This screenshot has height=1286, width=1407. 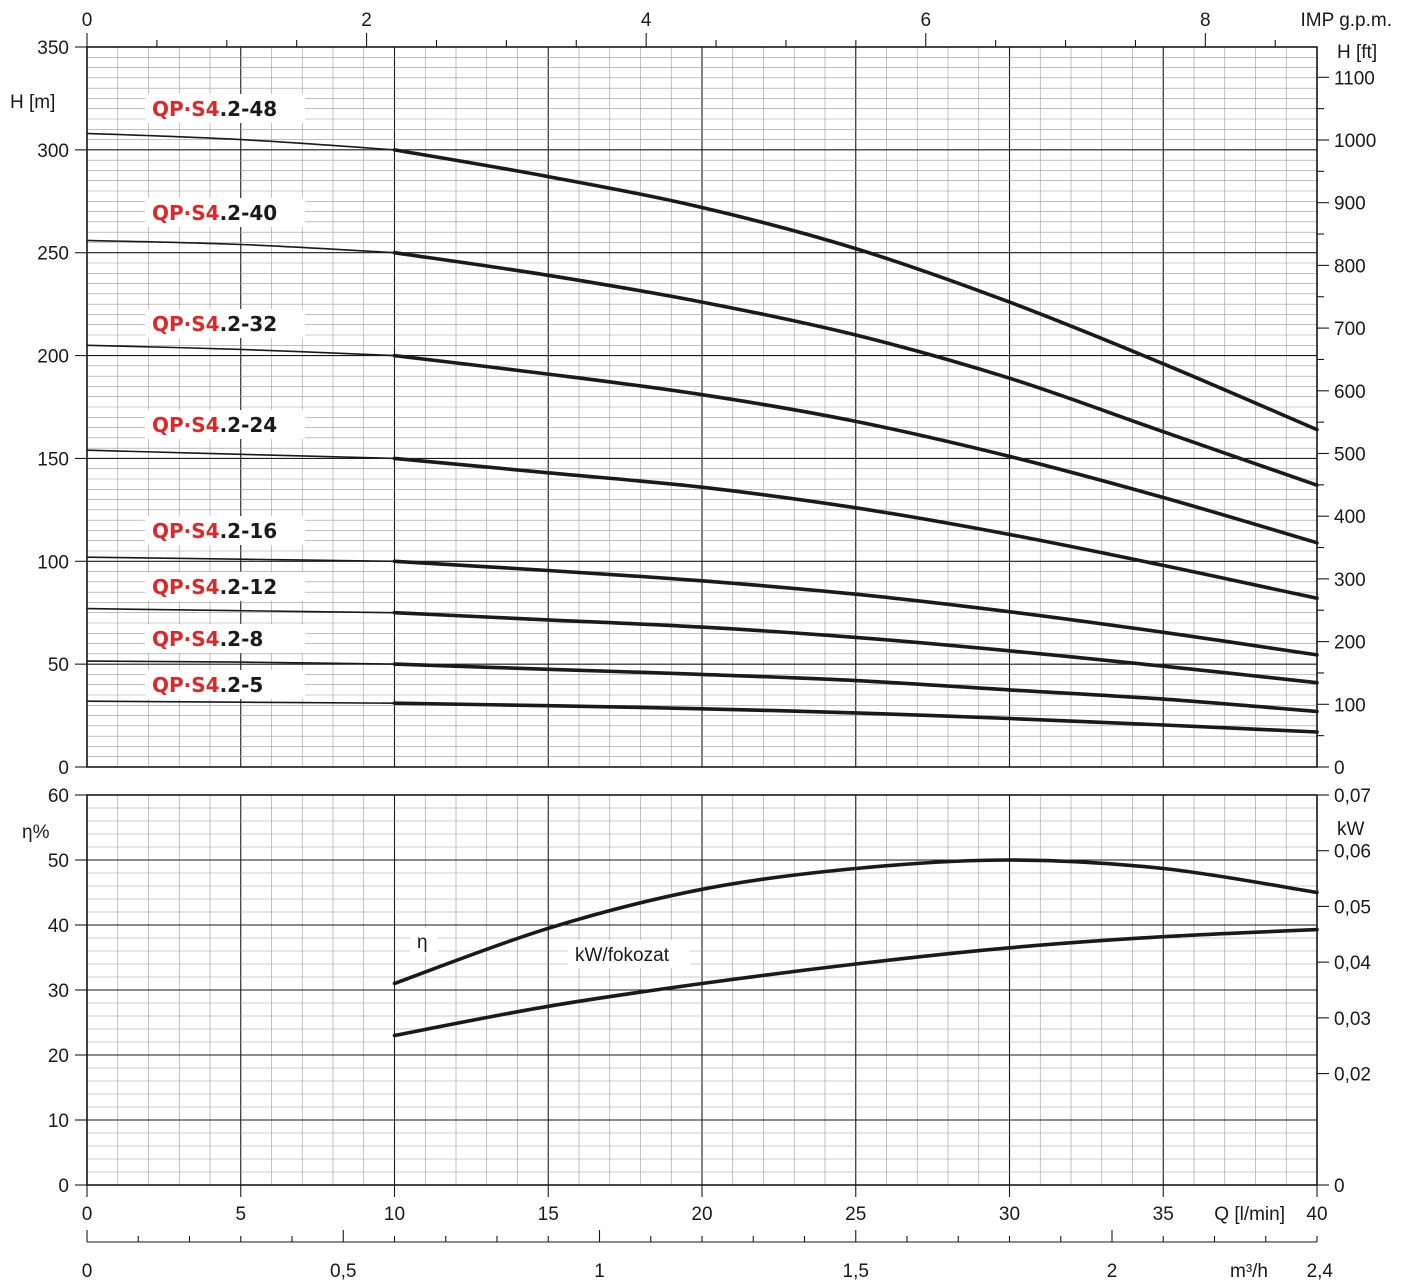 What do you see at coordinates (241, 702) in the screenshot?
I see `head-curve-2-5-thin` at bounding box center [241, 702].